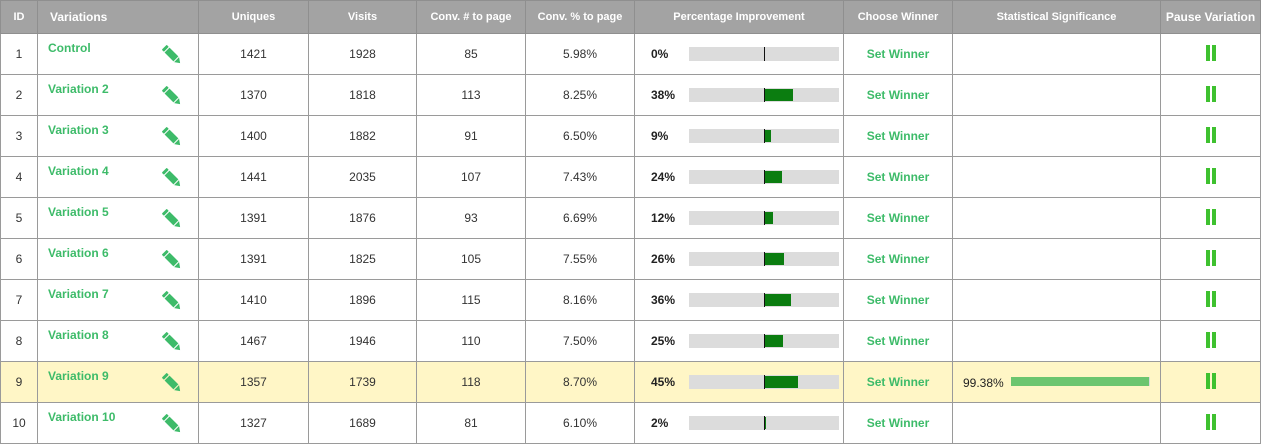  Describe the element at coordinates (471, 54) in the screenshot. I see `conv-num-cell: 85` at that location.